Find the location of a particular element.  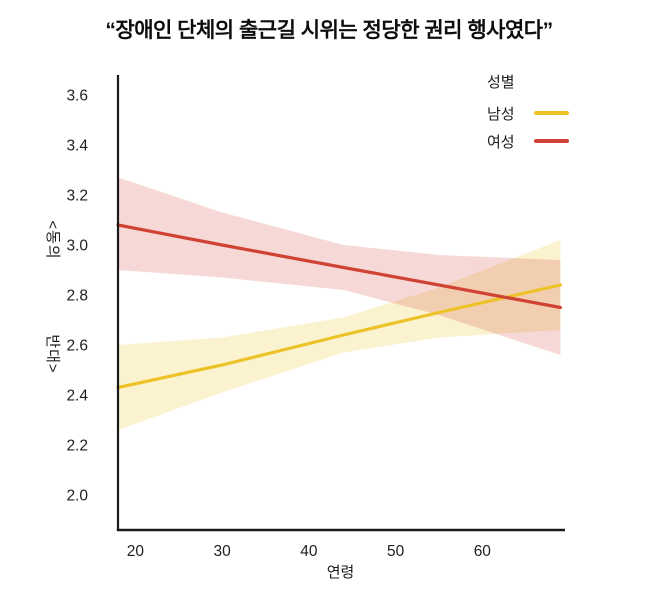

y-tick-label: 3.6 is located at coordinates (77, 96).